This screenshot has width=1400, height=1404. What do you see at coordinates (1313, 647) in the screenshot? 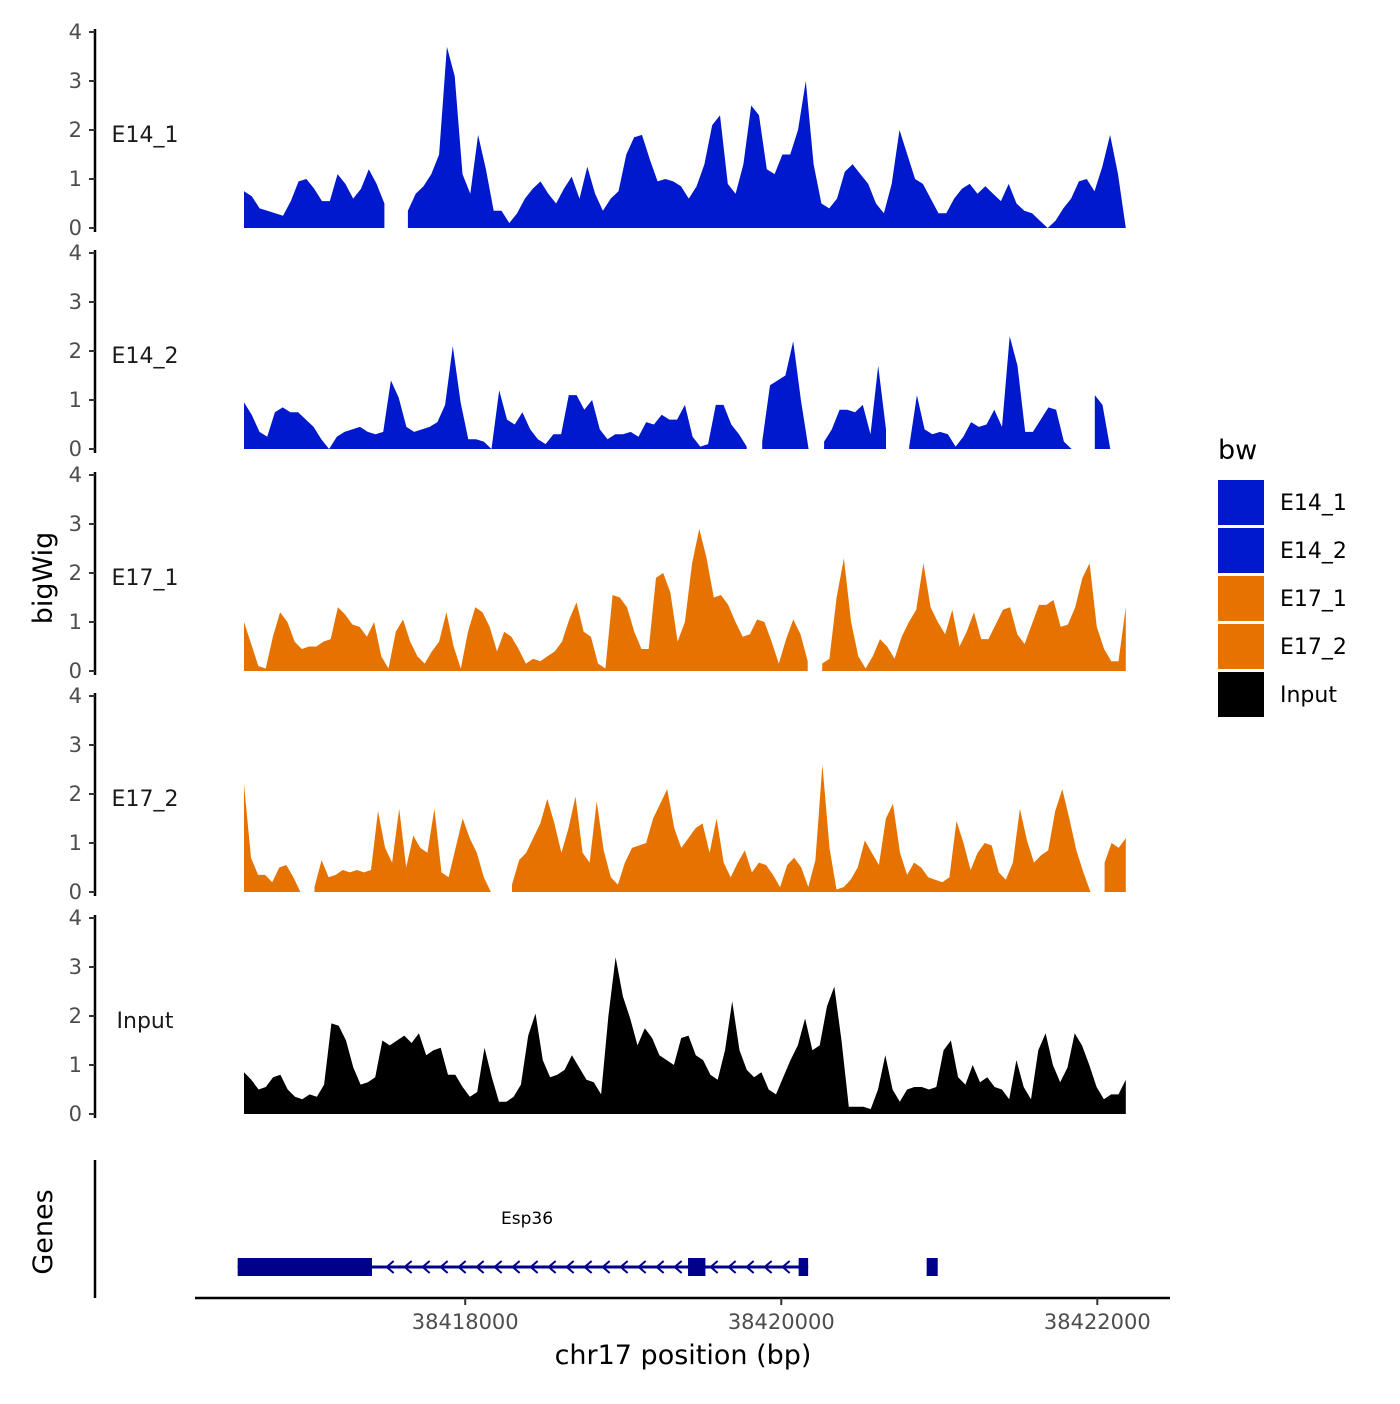
I see `legend-label: E17_2` at bounding box center [1313, 647].